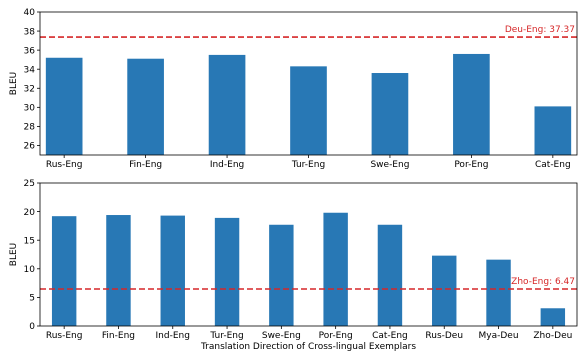 The image size is (580, 352). What do you see at coordinates (552, 336) in the screenshot?
I see `x-tick-label: Zho-Deu` at bounding box center [552, 336].